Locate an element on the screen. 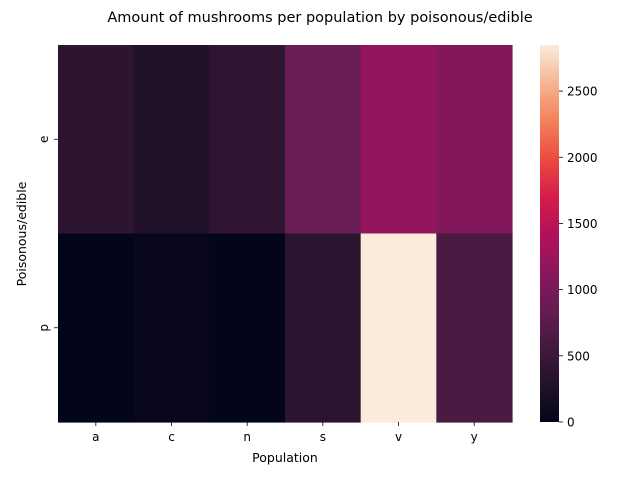 The height and width of the screenshot is (480, 640). heatmap-cell-p-s is located at coordinates (323, 328).